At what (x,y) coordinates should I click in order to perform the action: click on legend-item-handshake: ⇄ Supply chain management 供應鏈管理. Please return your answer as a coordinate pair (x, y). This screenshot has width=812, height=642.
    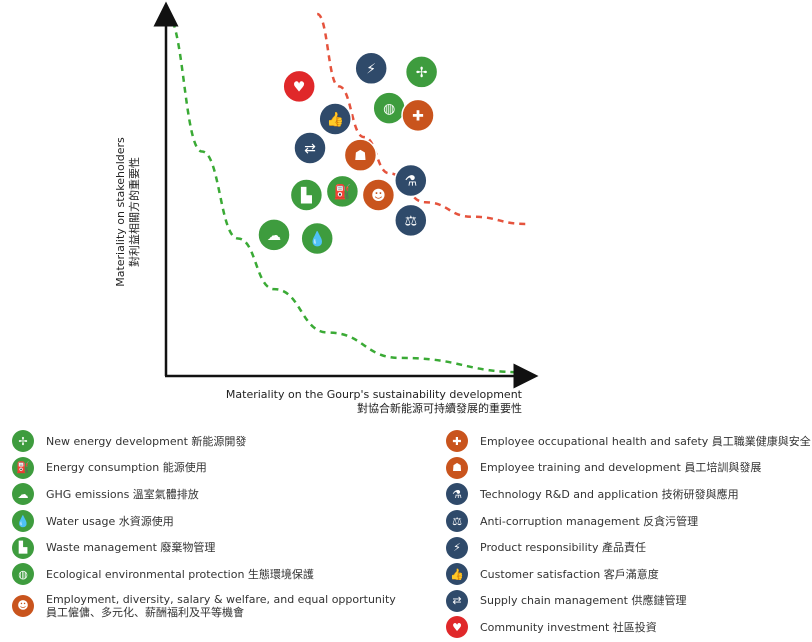
    Looking at the image, I should click on (629, 601).